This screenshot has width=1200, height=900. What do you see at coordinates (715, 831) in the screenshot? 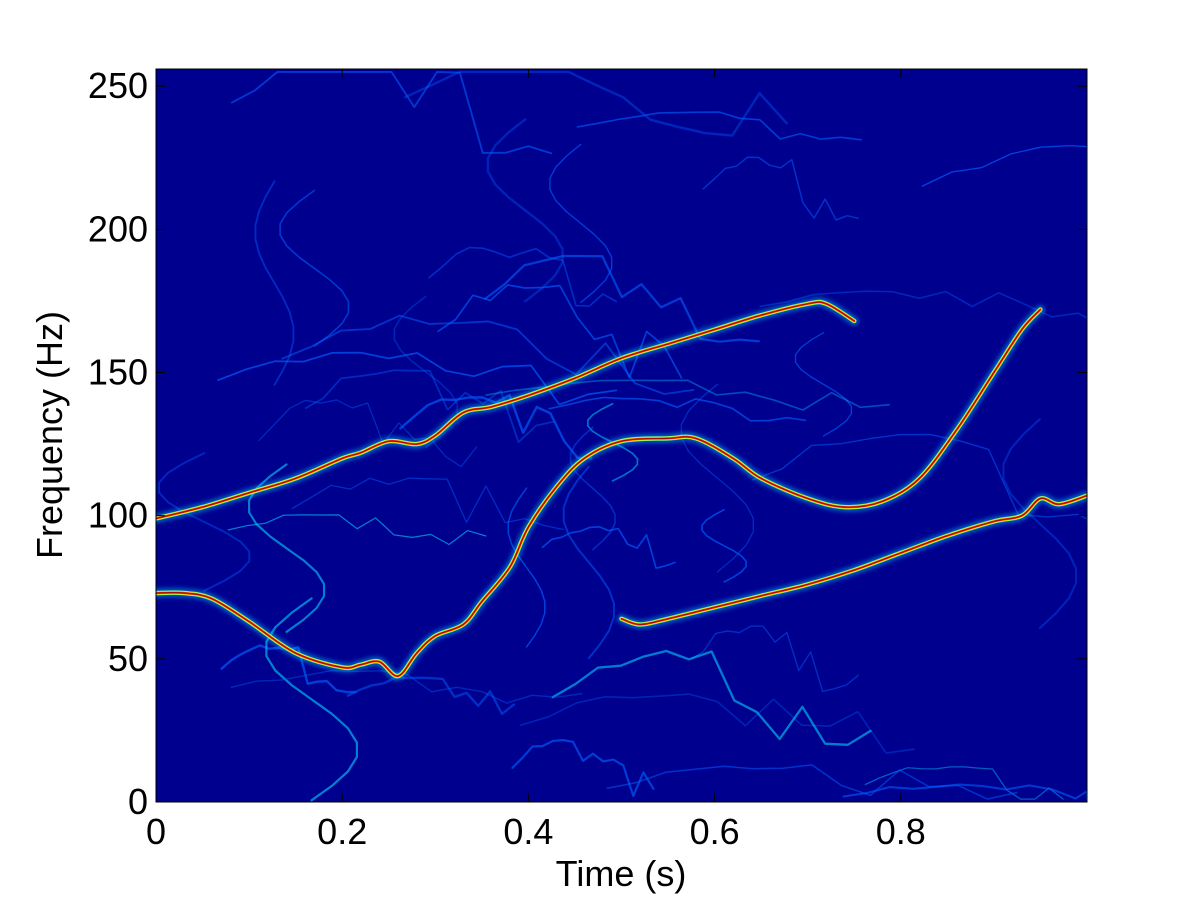
I see `x-tick-label: 0.6` at bounding box center [715, 831].